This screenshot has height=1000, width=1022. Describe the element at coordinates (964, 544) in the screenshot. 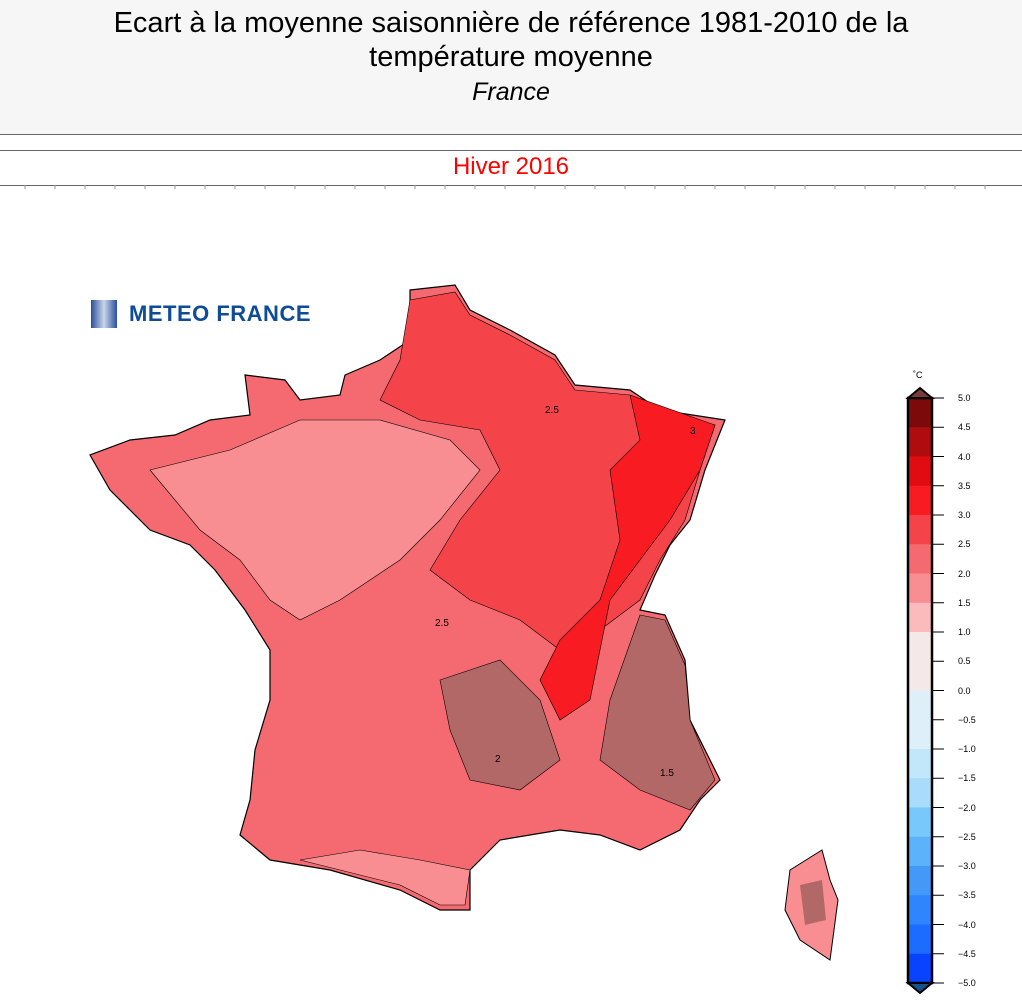

I see `colorbar-label: 2.5` at that location.